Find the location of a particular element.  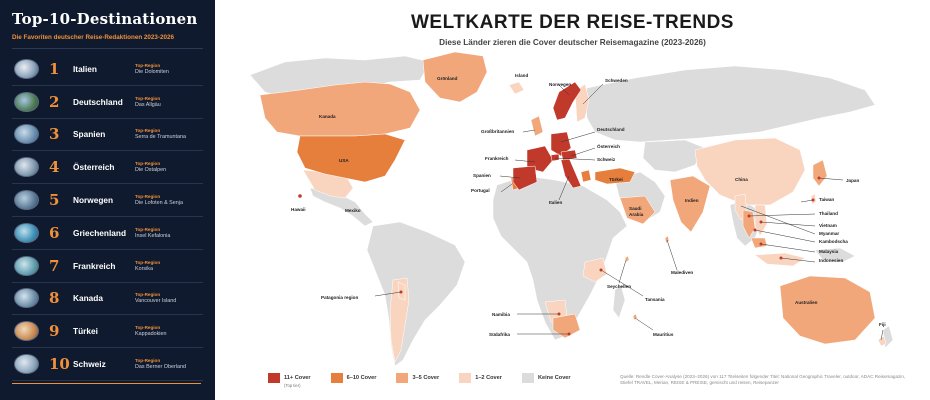

marker-suedafrika is located at coordinates (569, 334).